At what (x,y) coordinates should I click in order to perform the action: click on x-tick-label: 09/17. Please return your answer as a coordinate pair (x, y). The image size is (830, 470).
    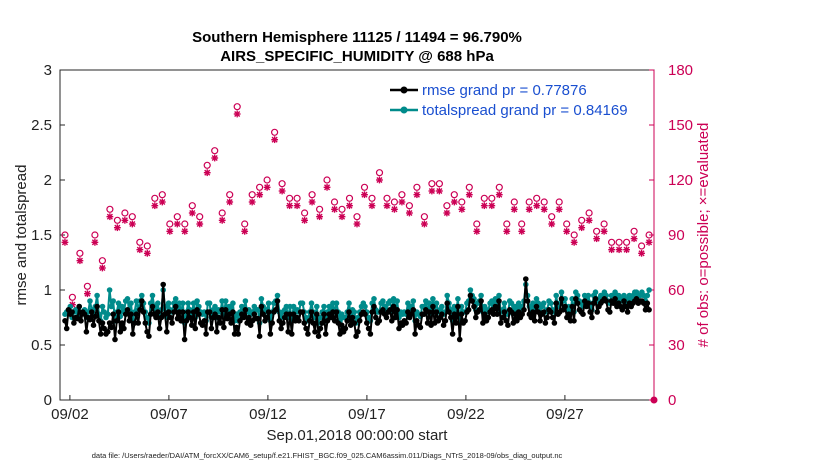
    Looking at the image, I should click on (367, 414).